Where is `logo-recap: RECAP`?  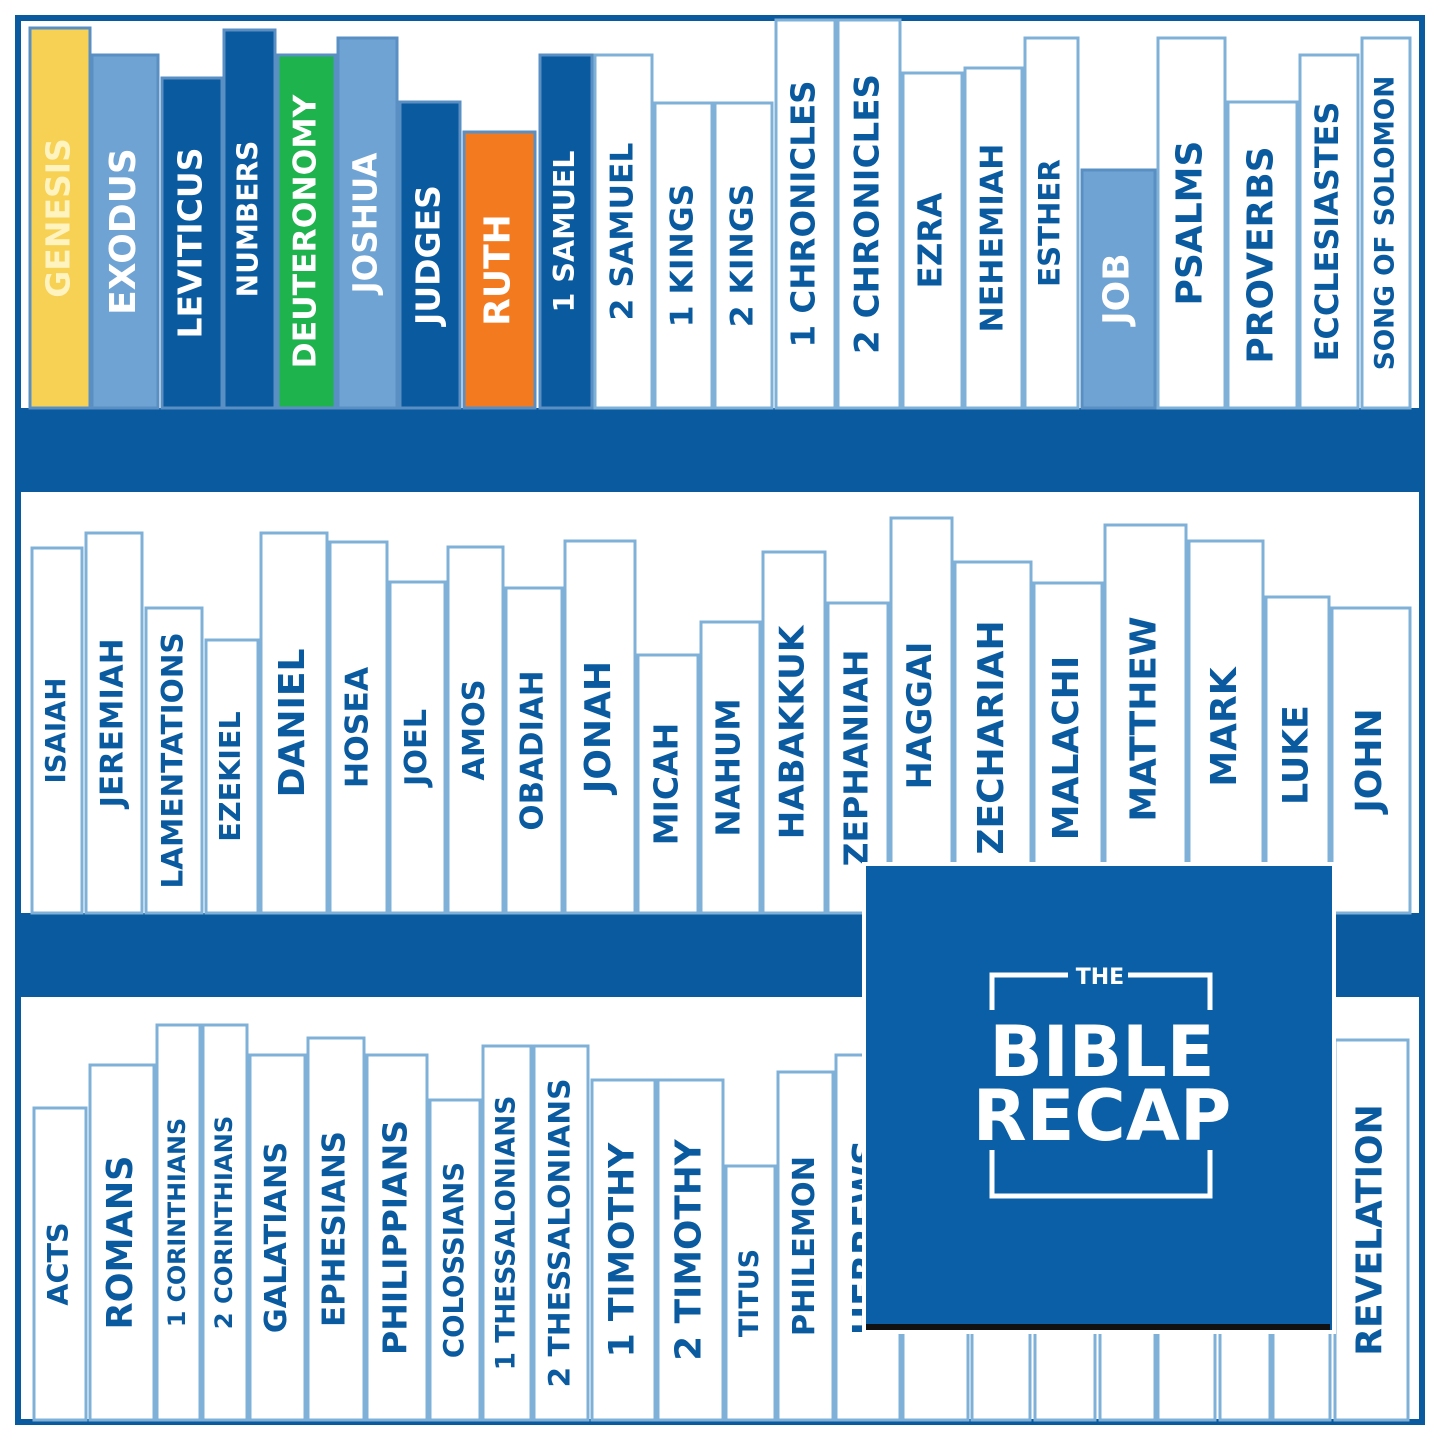 logo-recap: RECAP is located at coordinates (1102, 1116).